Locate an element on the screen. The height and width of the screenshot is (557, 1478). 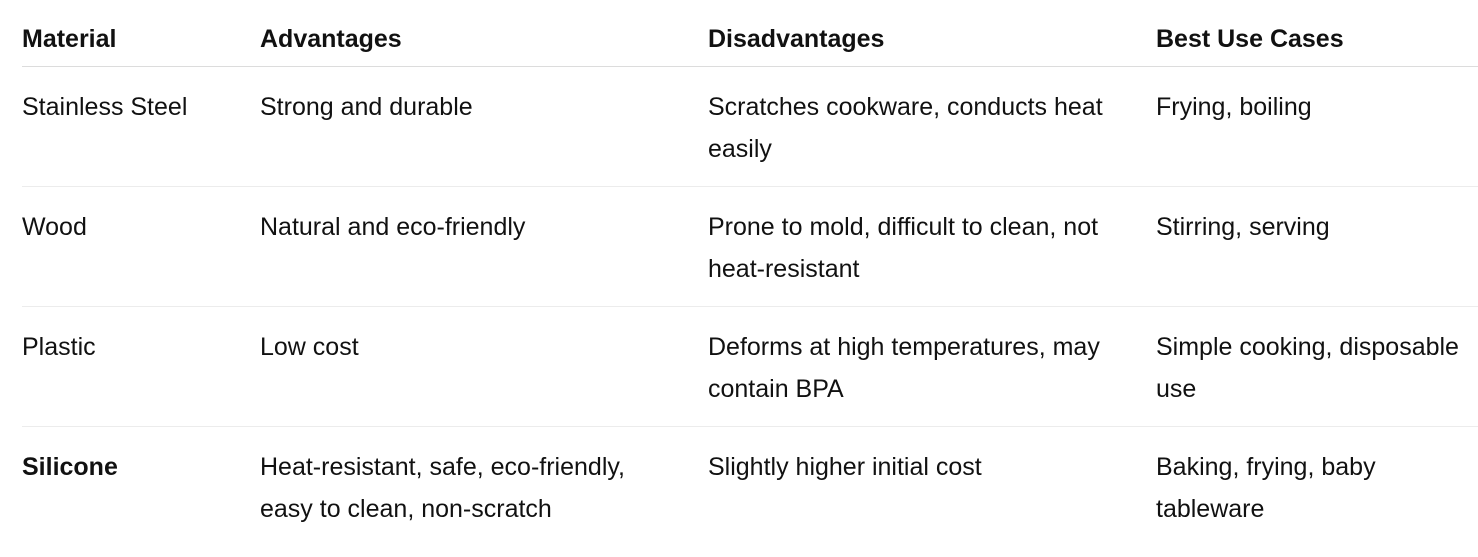
cell-best-use-cases: Simple cooking, disposable use is located at coordinates (1317, 366).